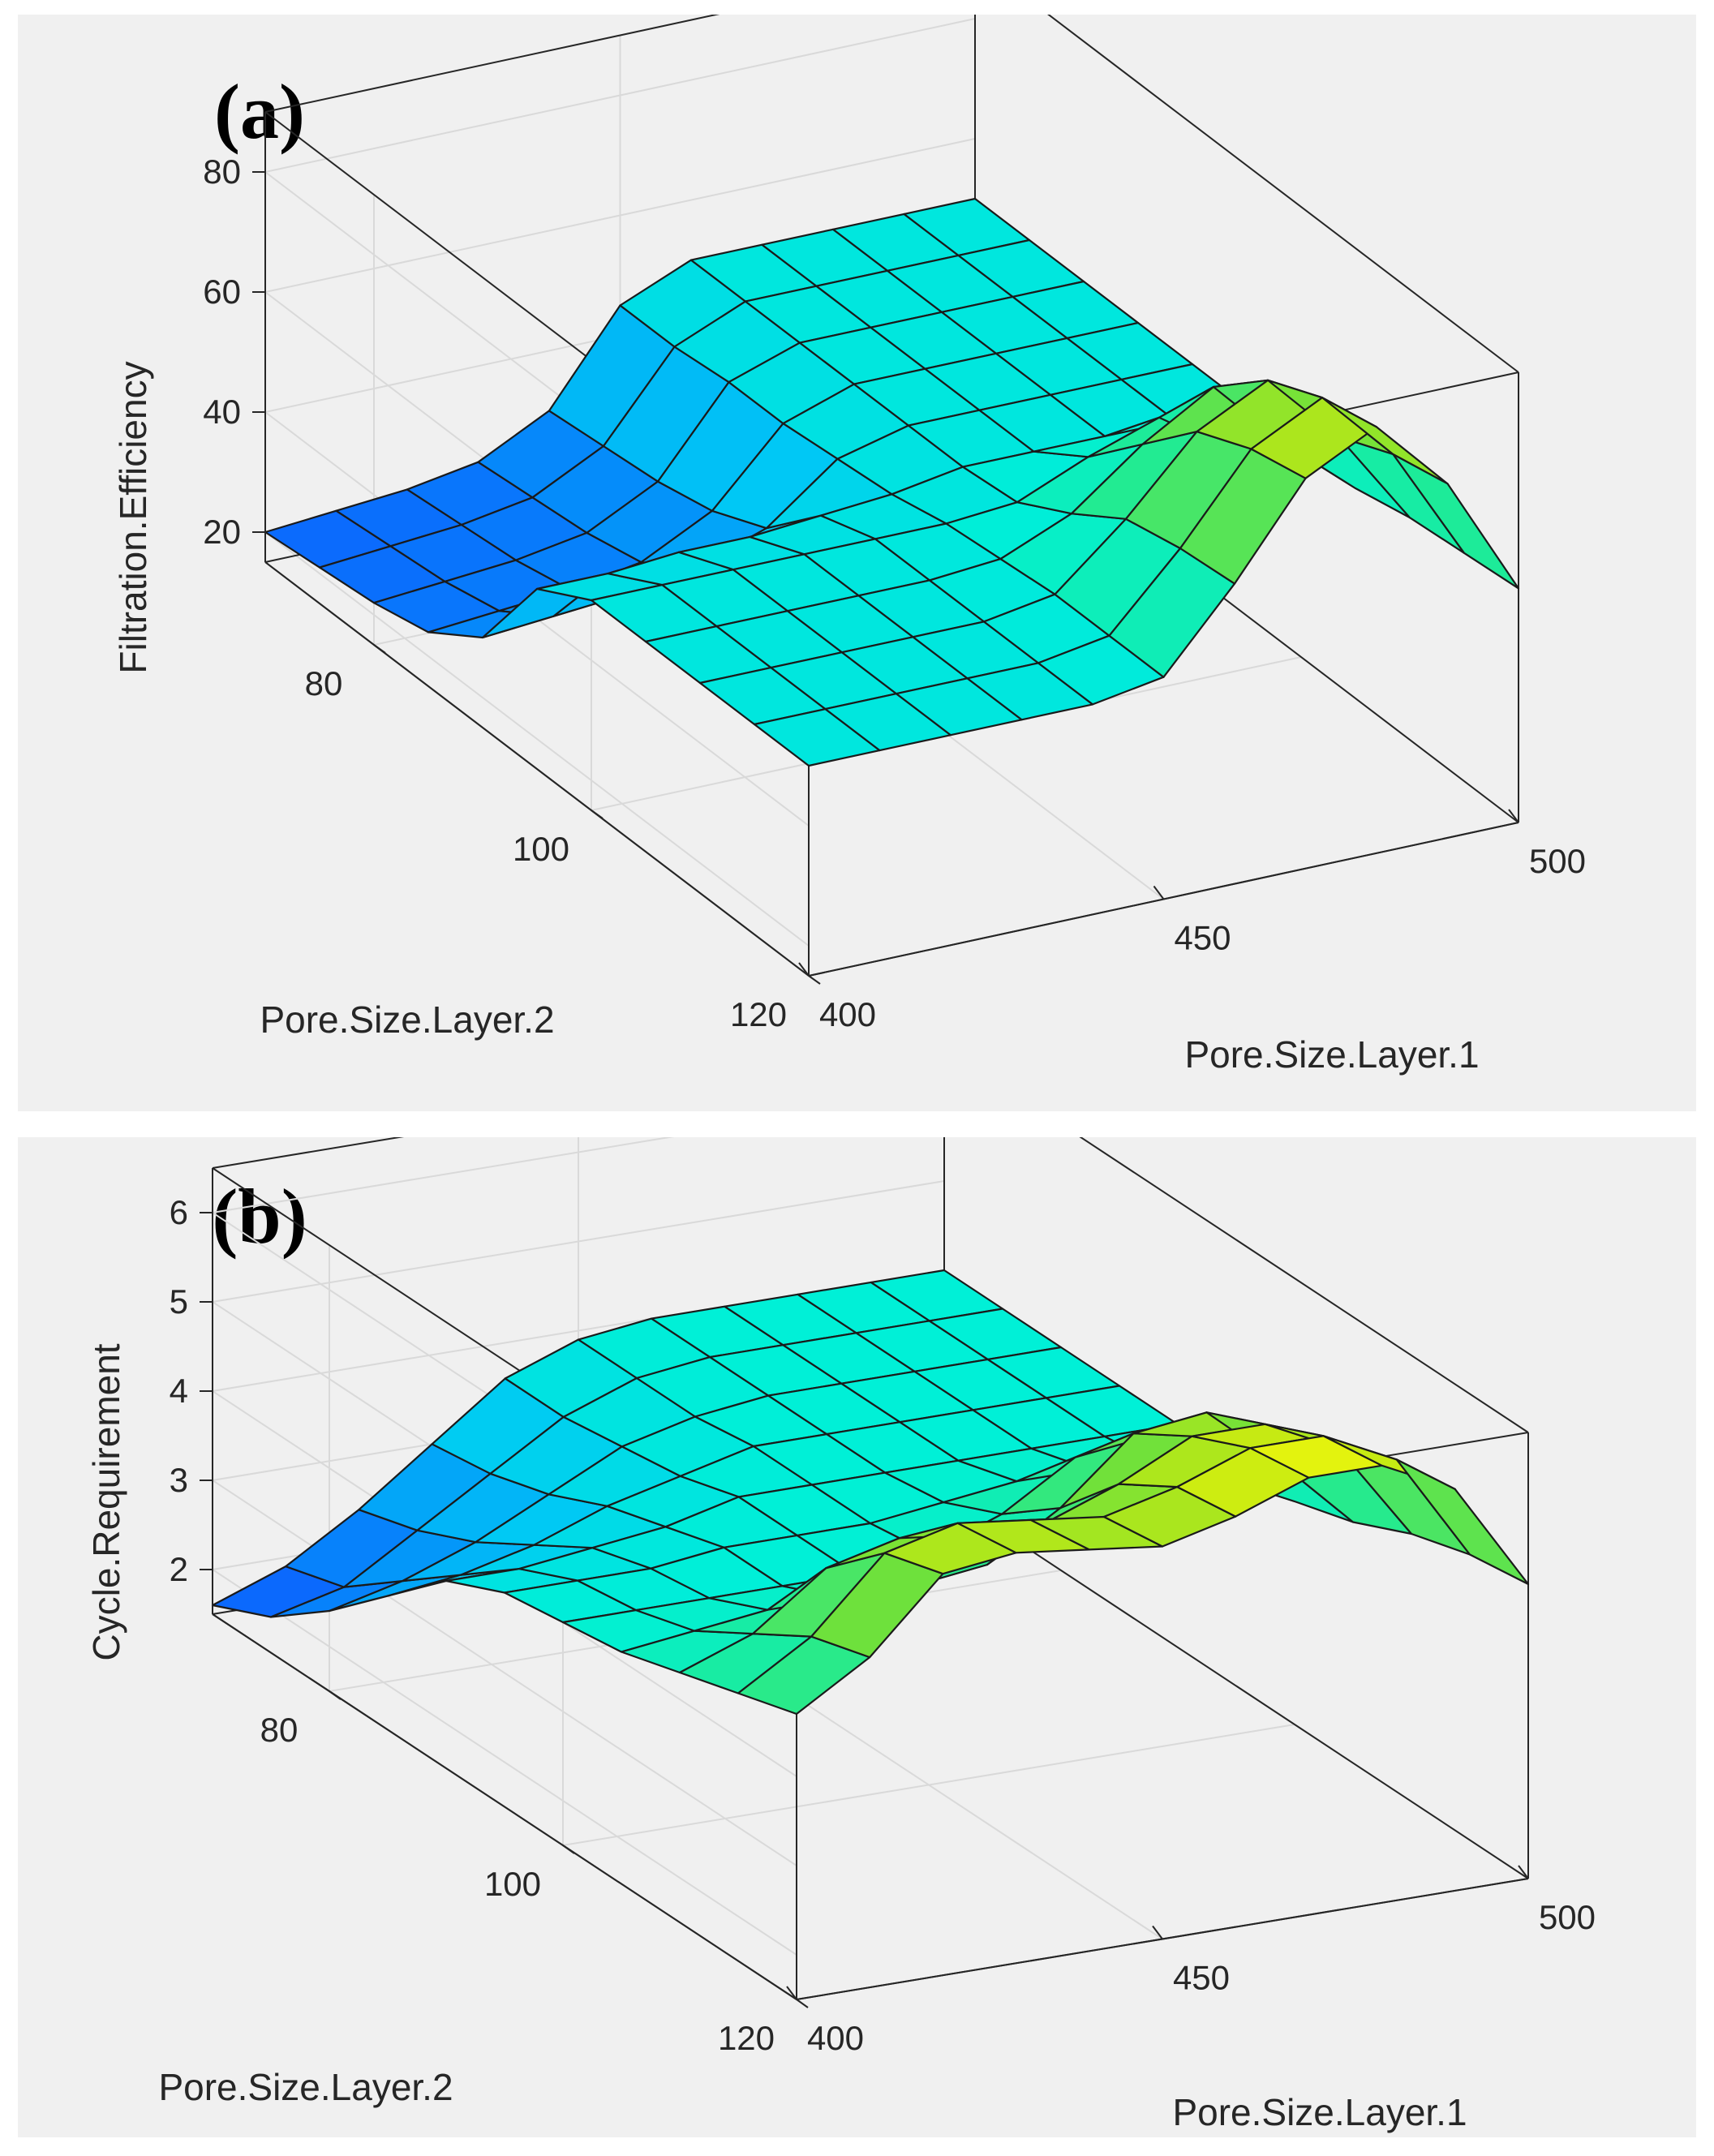  I want to click on z-axis-label: Filtration.Efficiency, so click(133, 517).